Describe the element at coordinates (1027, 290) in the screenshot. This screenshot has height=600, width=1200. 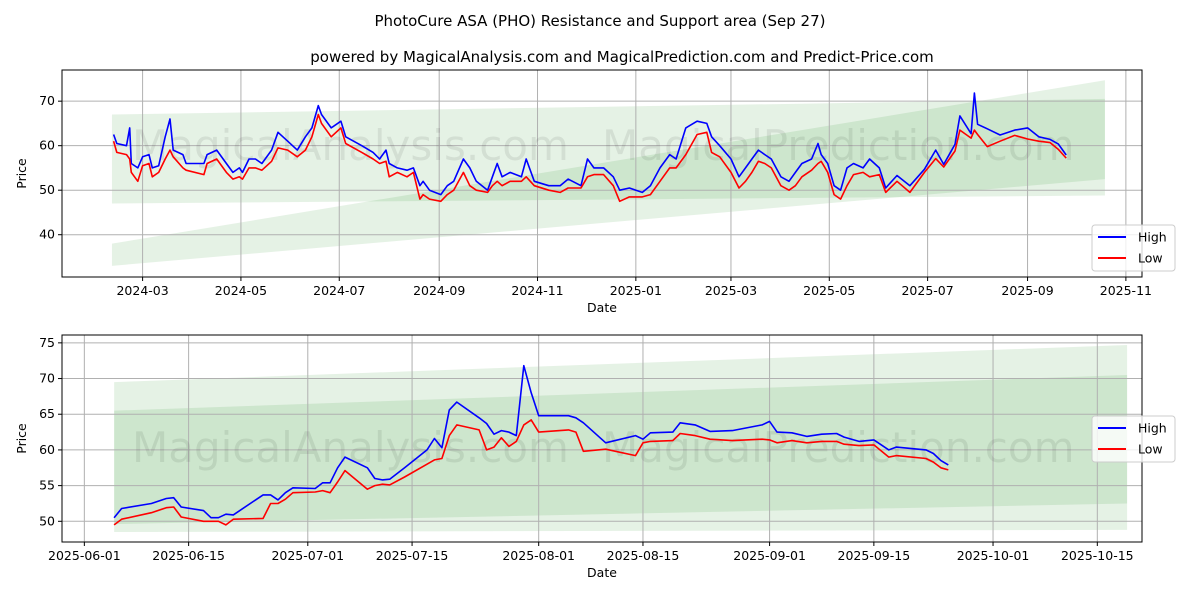
I see `x-tick-label: 2025-09` at that location.